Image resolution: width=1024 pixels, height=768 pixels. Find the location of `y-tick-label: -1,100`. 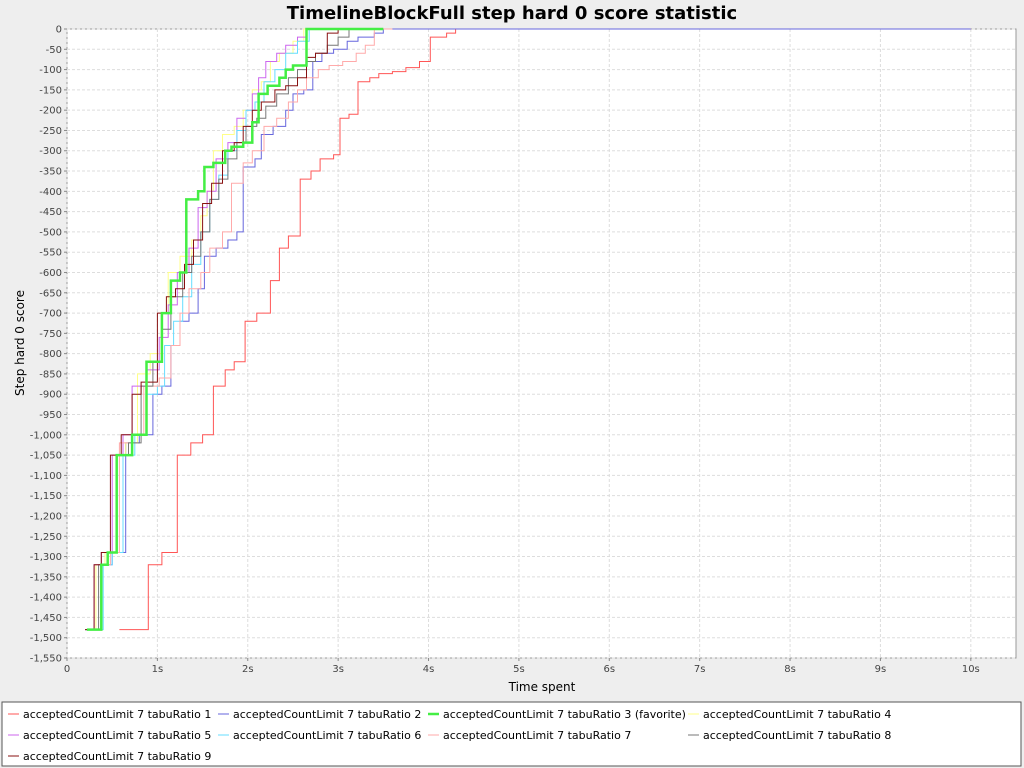

y-tick-label: -1,100 is located at coordinates (46, 476).